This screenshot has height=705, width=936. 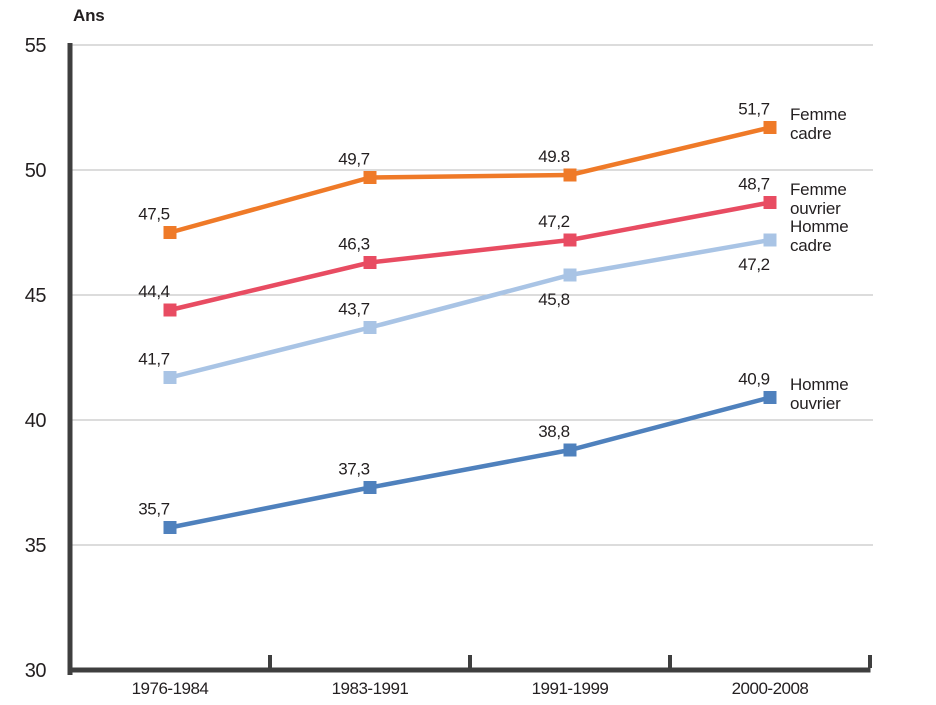 I want to click on y-tick-label: 40, so click(x=36, y=421).